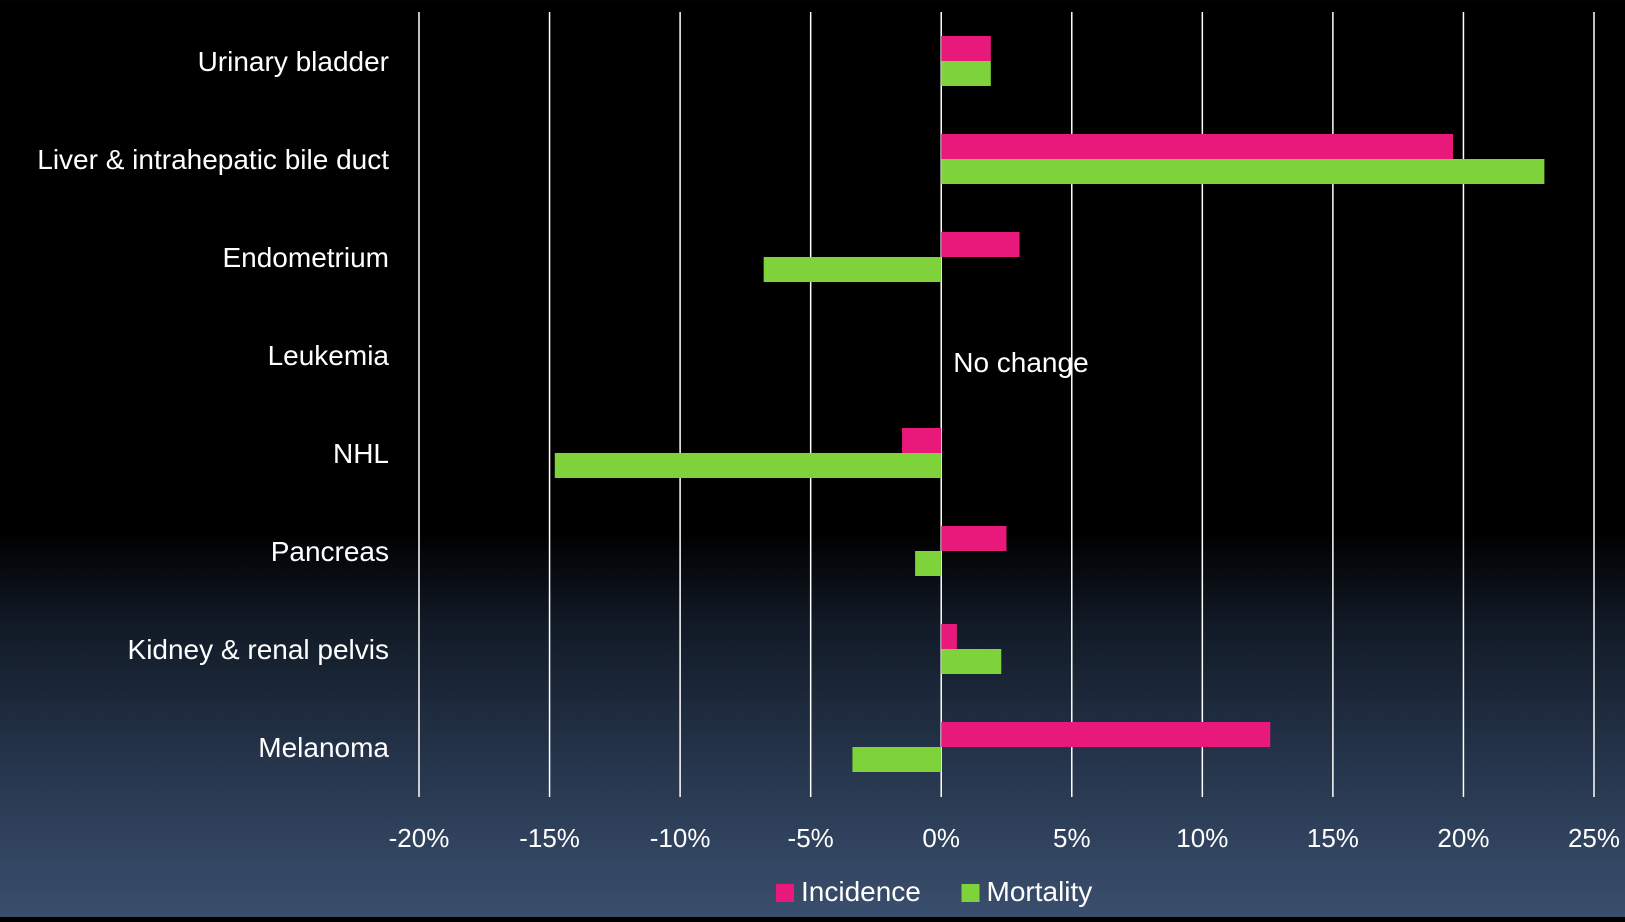 The height and width of the screenshot is (922, 1625). I want to click on category-label: Leukemia, so click(329, 355).